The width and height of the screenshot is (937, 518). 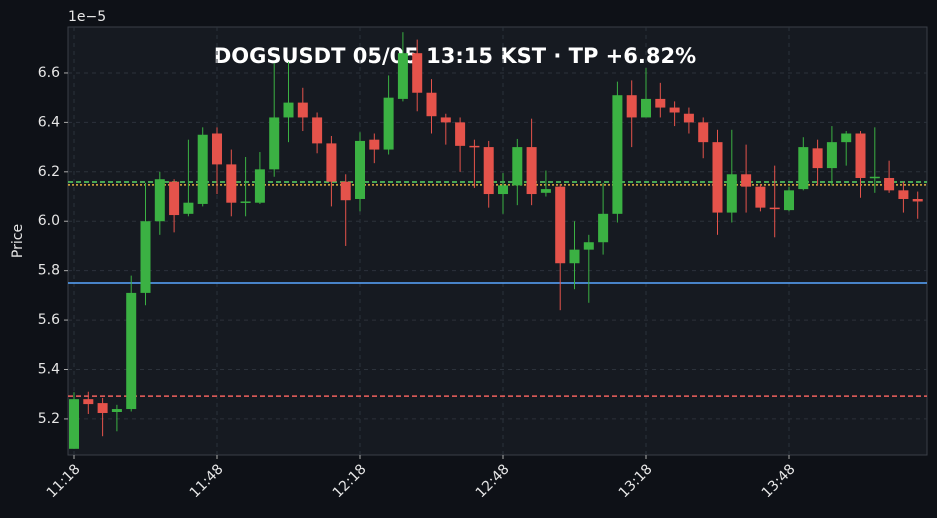 What do you see at coordinates (49, 419) in the screenshot?
I see `y-tick-label: 5.2` at bounding box center [49, 419].